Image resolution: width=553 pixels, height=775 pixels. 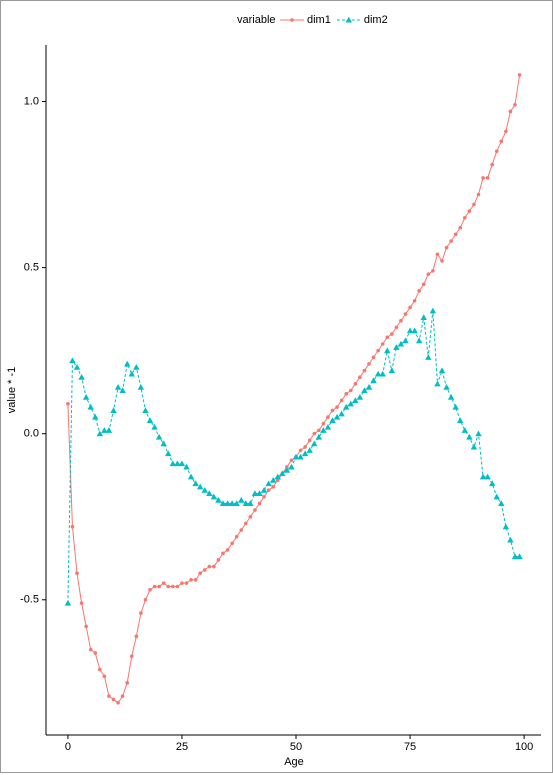 What do you see at coordinates (31, 267) in the screenshot?
I see `y-tick-label: 0.5` at bounding box center [31, 267].